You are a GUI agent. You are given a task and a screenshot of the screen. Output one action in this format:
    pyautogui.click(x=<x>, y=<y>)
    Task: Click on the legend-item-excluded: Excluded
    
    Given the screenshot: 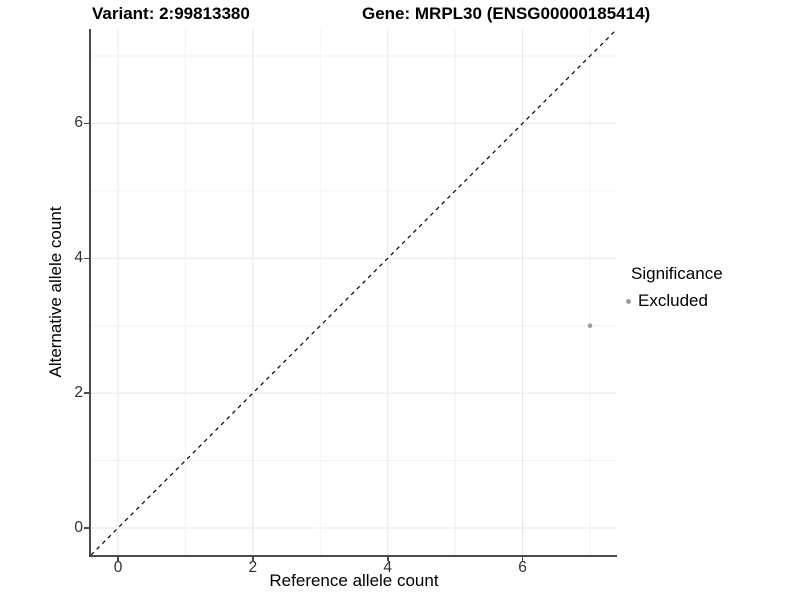 What is the action you would take?
    pyautogui.click(x=671, y=301)
    